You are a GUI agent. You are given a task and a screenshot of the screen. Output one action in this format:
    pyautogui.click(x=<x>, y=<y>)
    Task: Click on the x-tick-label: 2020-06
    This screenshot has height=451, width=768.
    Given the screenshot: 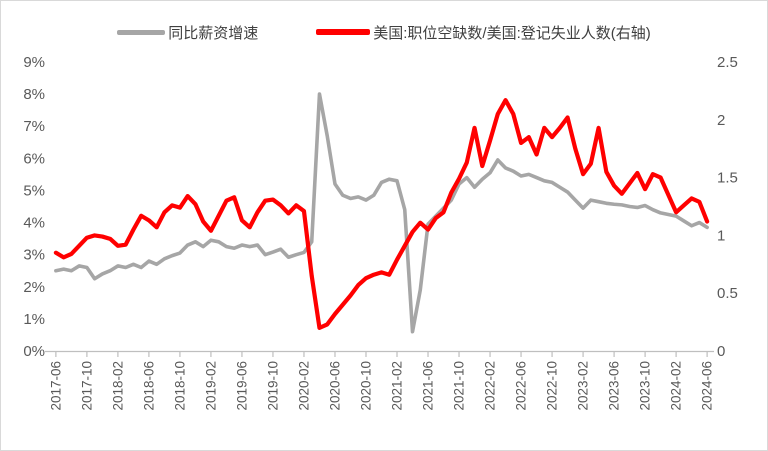 What is the action you would take?
    pyautogui.click(x=334, y=386)
    